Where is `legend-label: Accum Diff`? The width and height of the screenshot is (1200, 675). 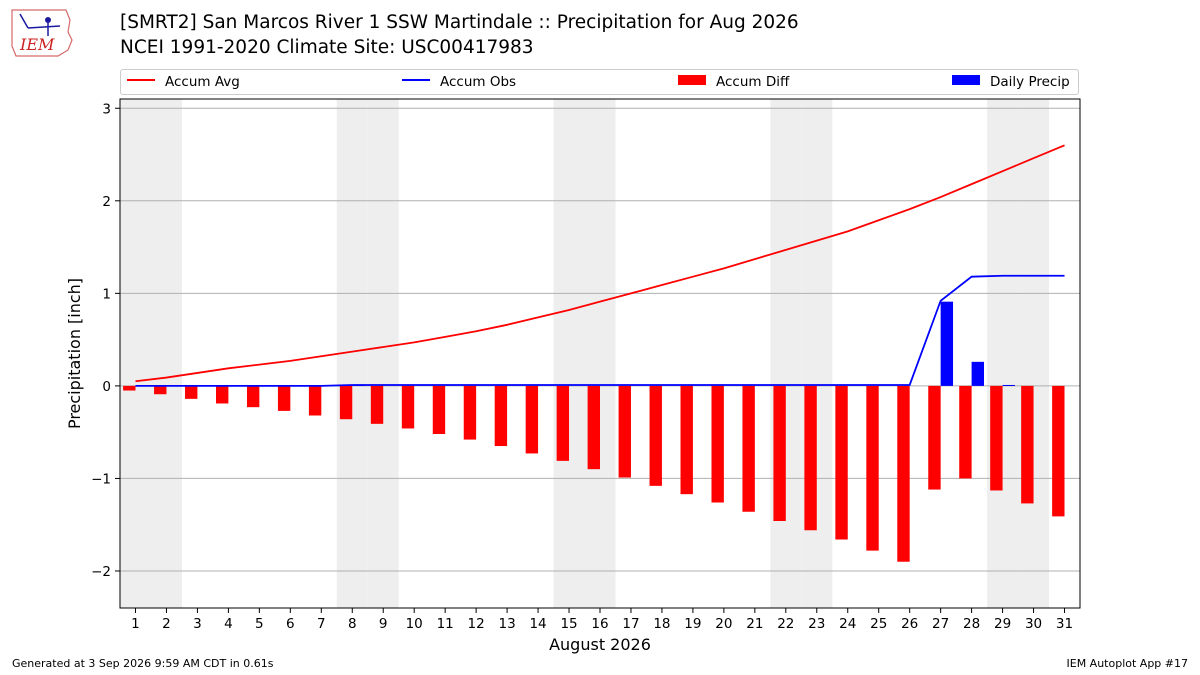 legend-label: Accum Diff is located at coordinates (753, 82).